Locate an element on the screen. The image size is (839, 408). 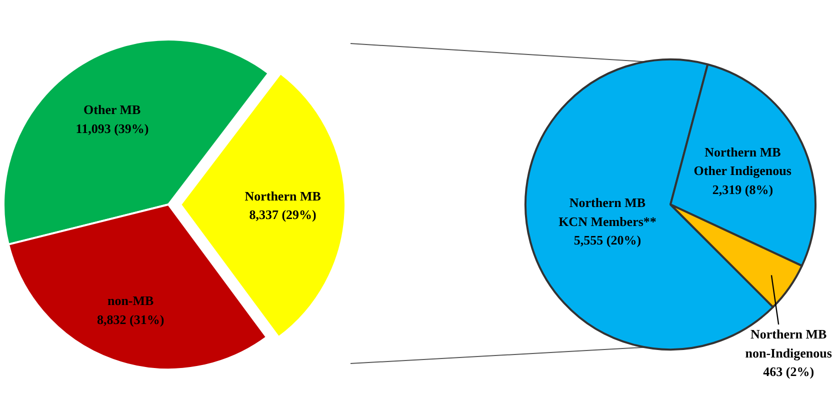
slice-label: Northern MB non-Indigenous is located at coordinates (788, 343).